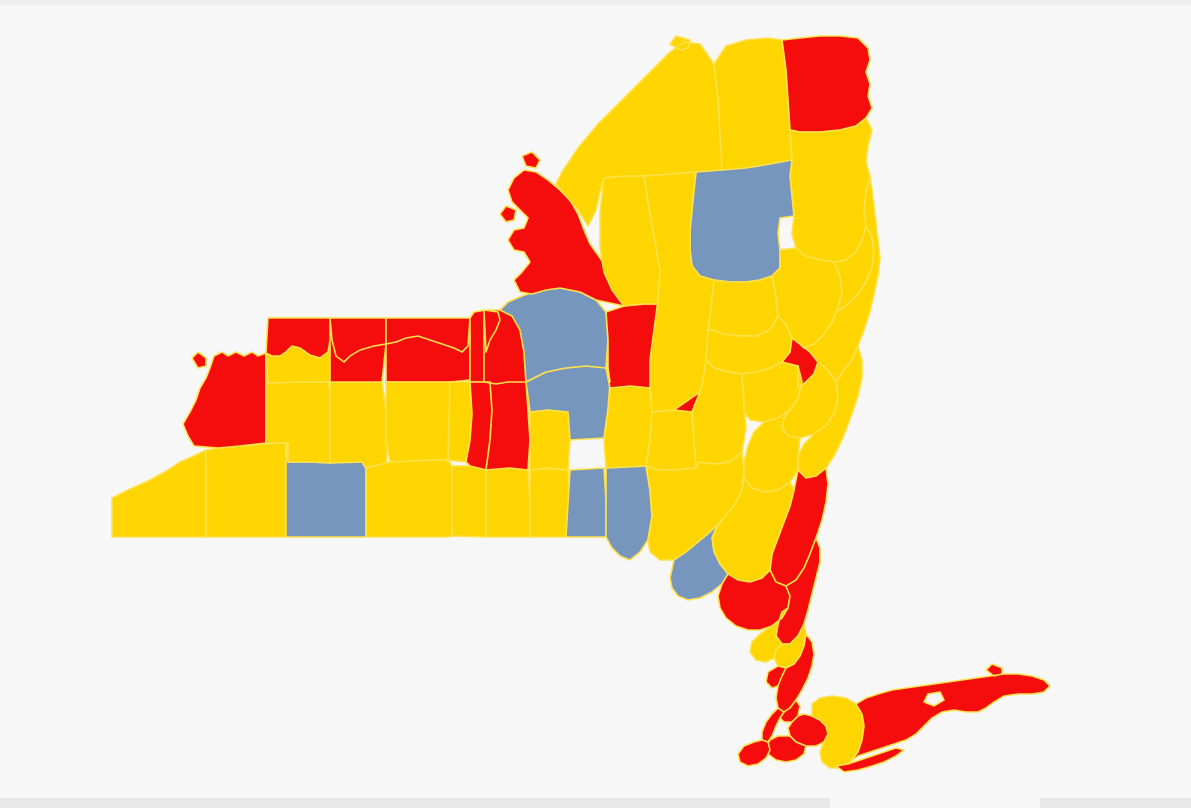 The width and height of the screenshot is (1191, 808). I want to click on county-chemung, so click(508, 502).